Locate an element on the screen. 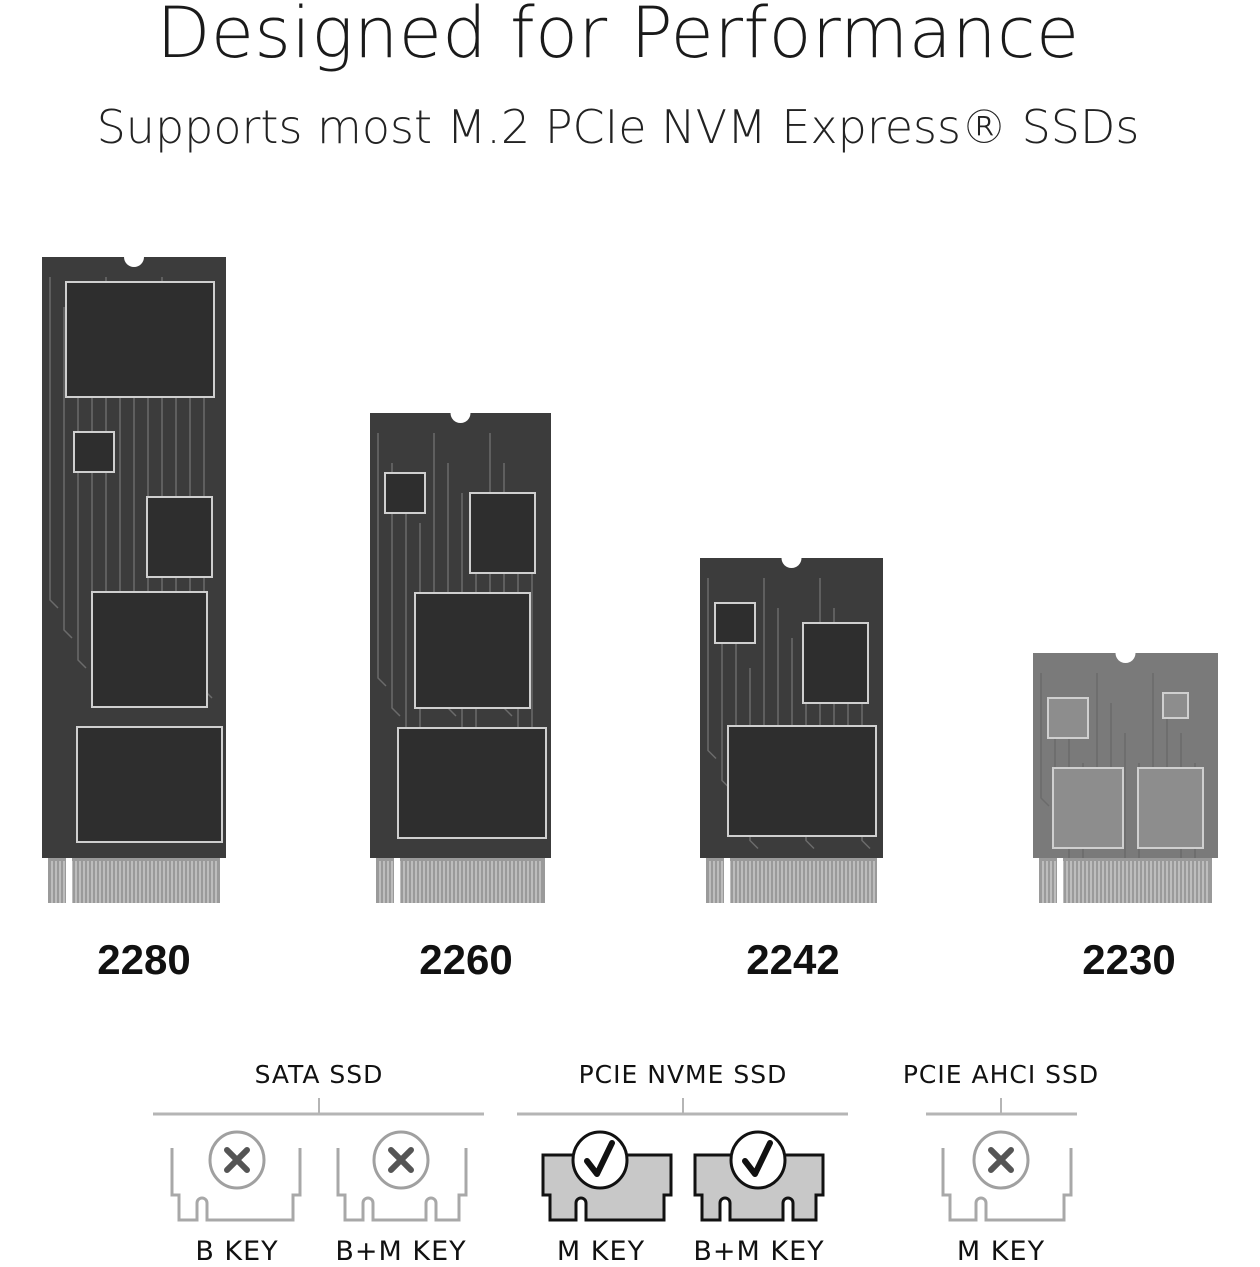 This screenshot has height=1267, width=1260. ssd-2260-image is located at coordinates (460, 658).